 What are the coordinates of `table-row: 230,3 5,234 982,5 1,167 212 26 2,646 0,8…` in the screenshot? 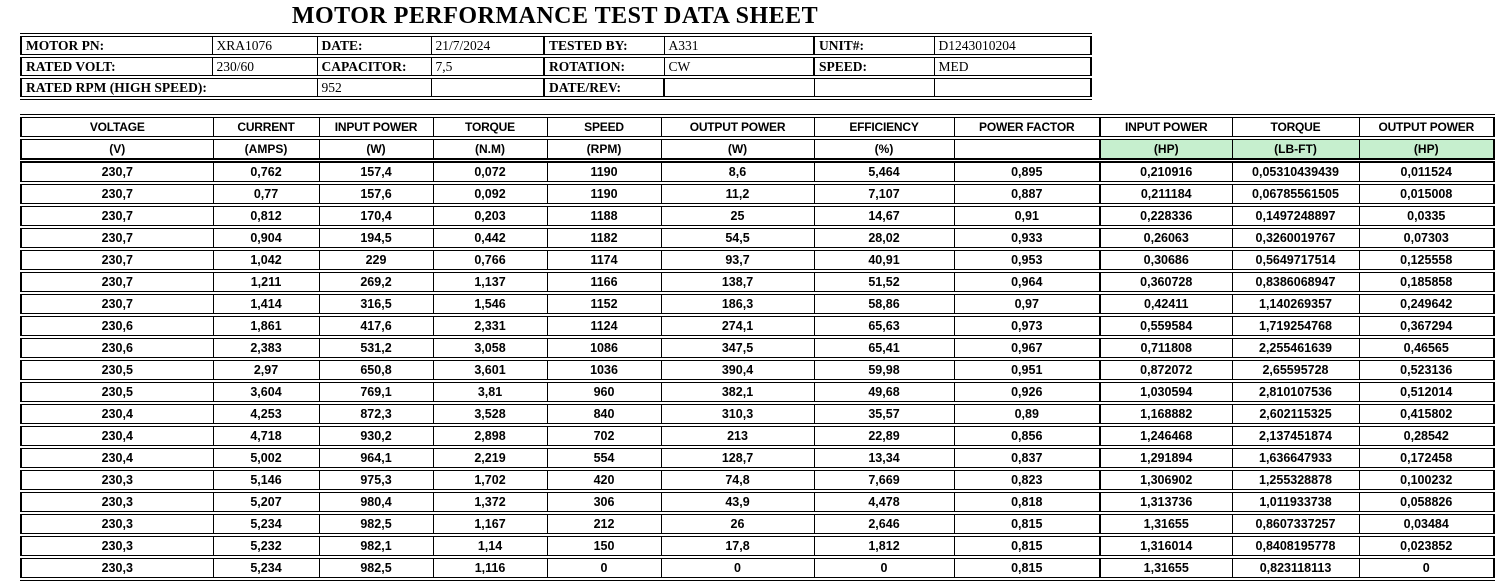 It's located at (757, 524).